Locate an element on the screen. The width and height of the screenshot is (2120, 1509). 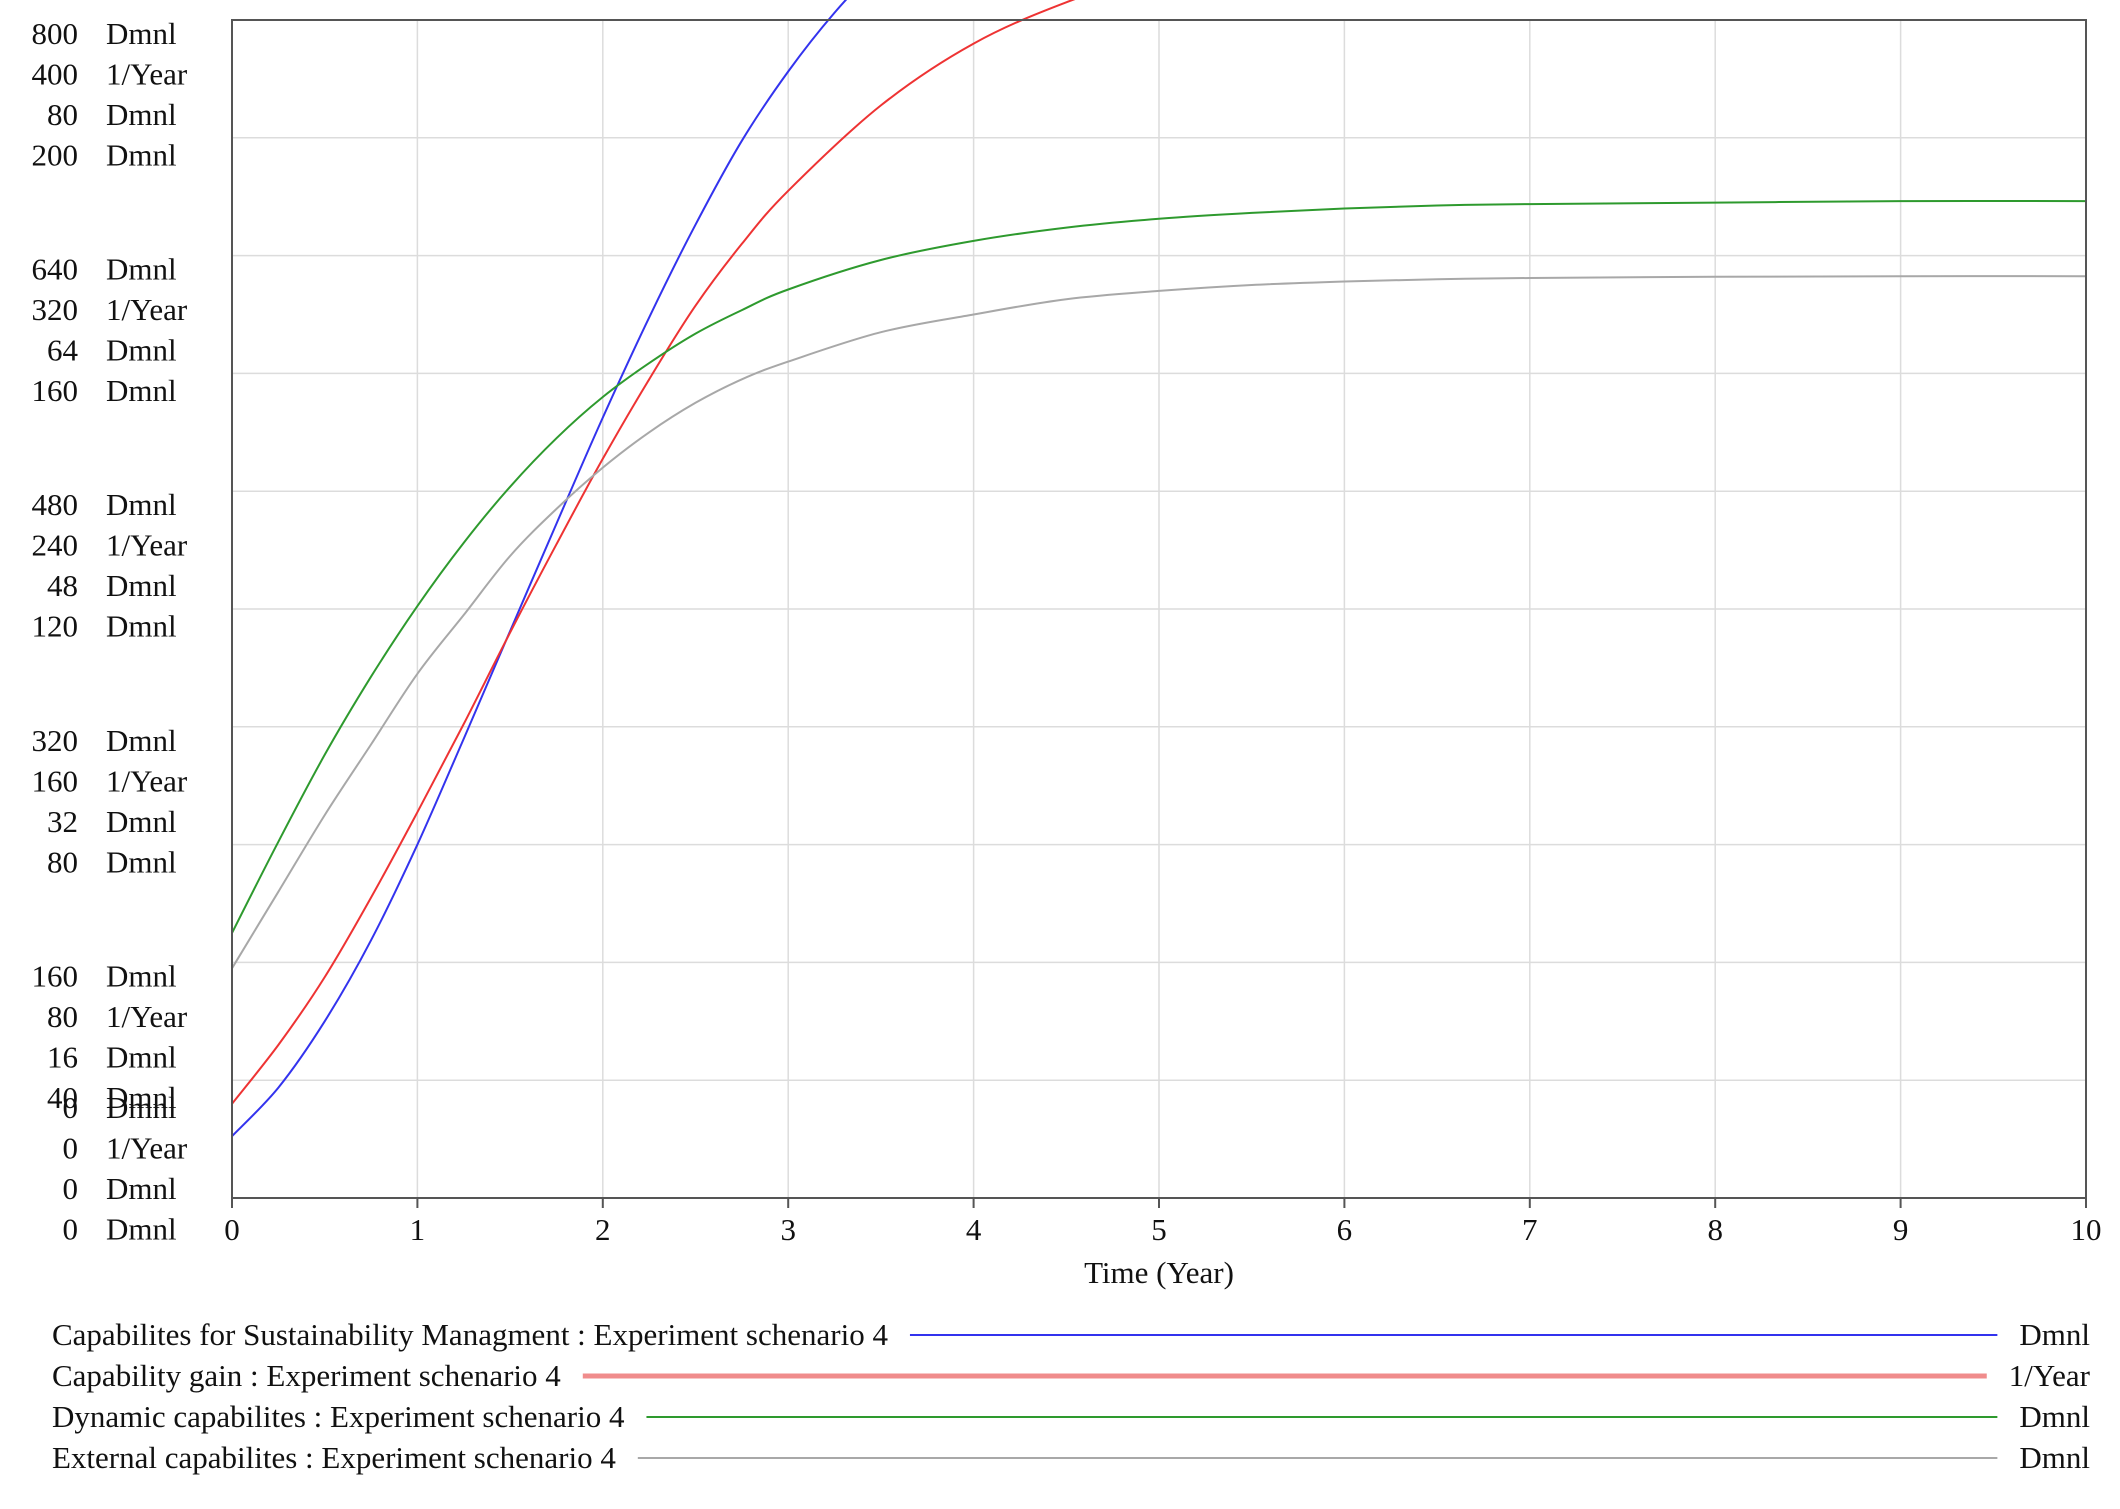
x-tick-label: 2 is located at coordinates (603, 1229).